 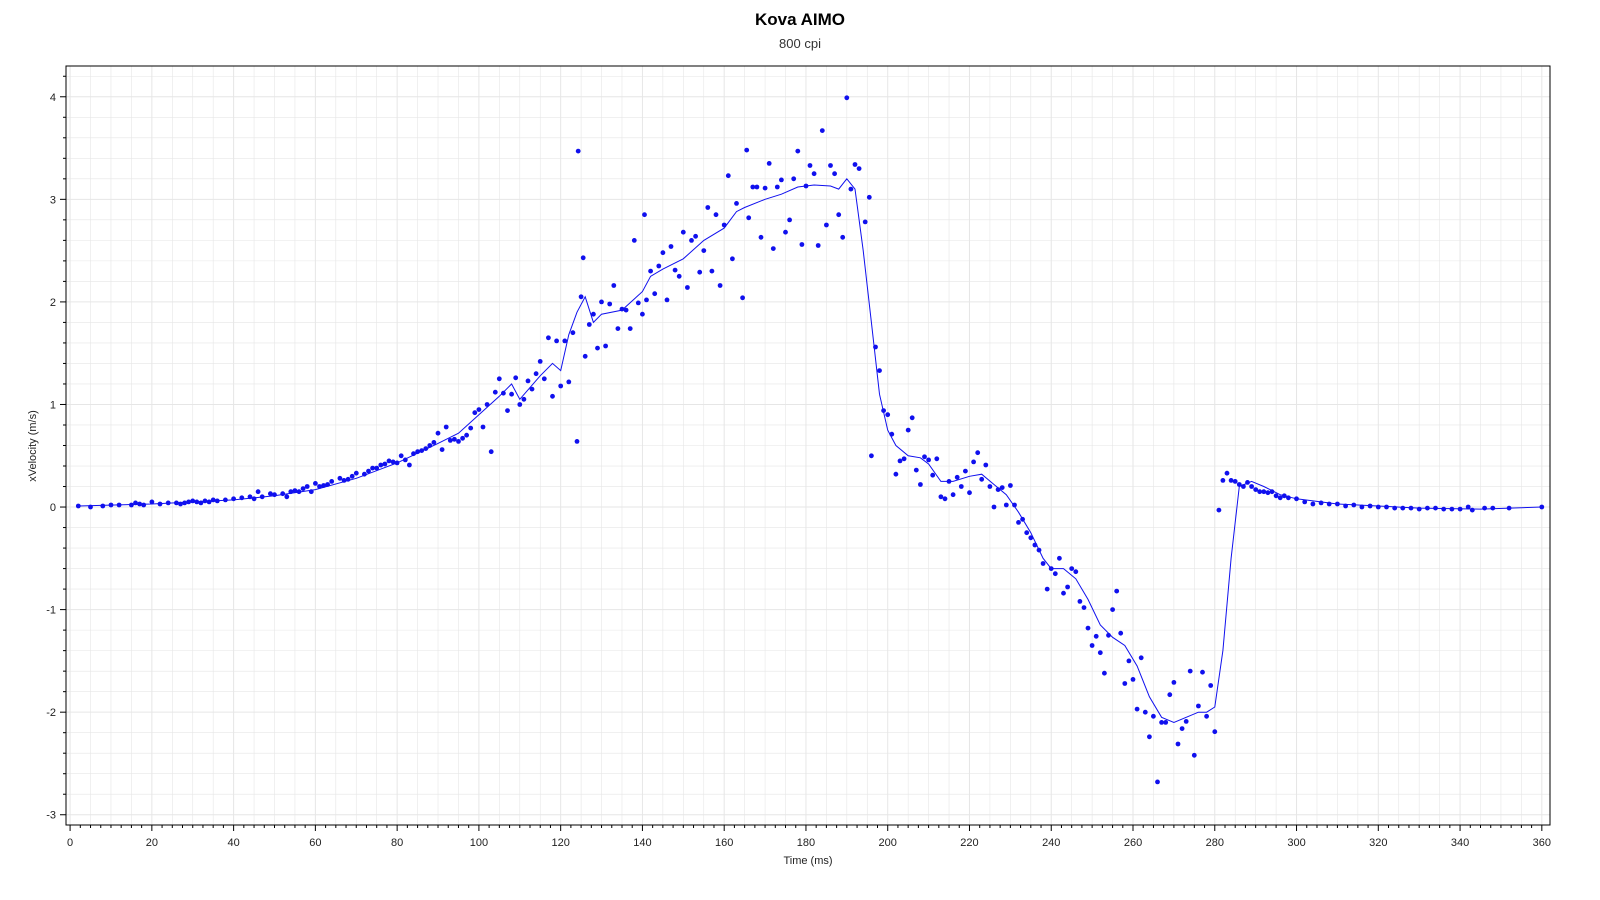 I want to click on x-tick-label: 0, so click(x=70, y=843).